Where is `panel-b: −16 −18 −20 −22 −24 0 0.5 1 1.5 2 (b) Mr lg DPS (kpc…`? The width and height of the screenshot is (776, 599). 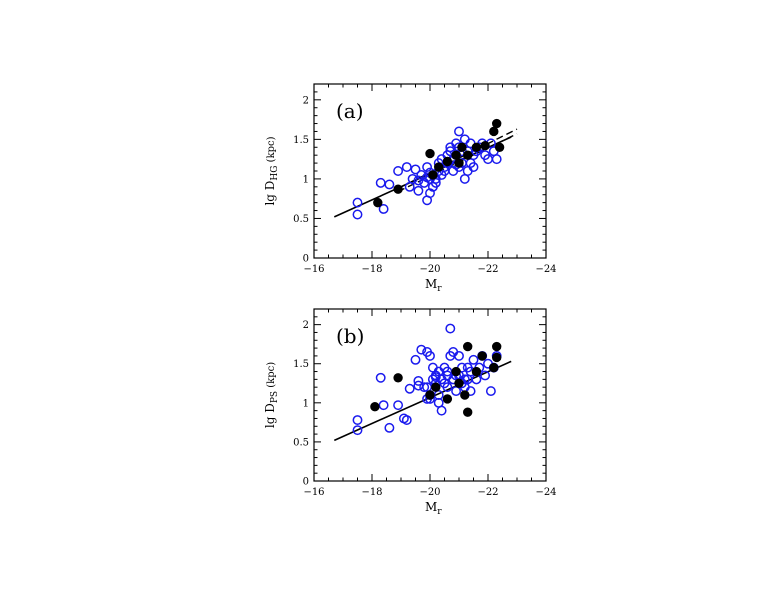 panel-b: −16 −18 −20 −22 −24 0 0.5 1 1.5 2 (b) Mr lg DPS (kpc… is located at coordinates (410, 412).